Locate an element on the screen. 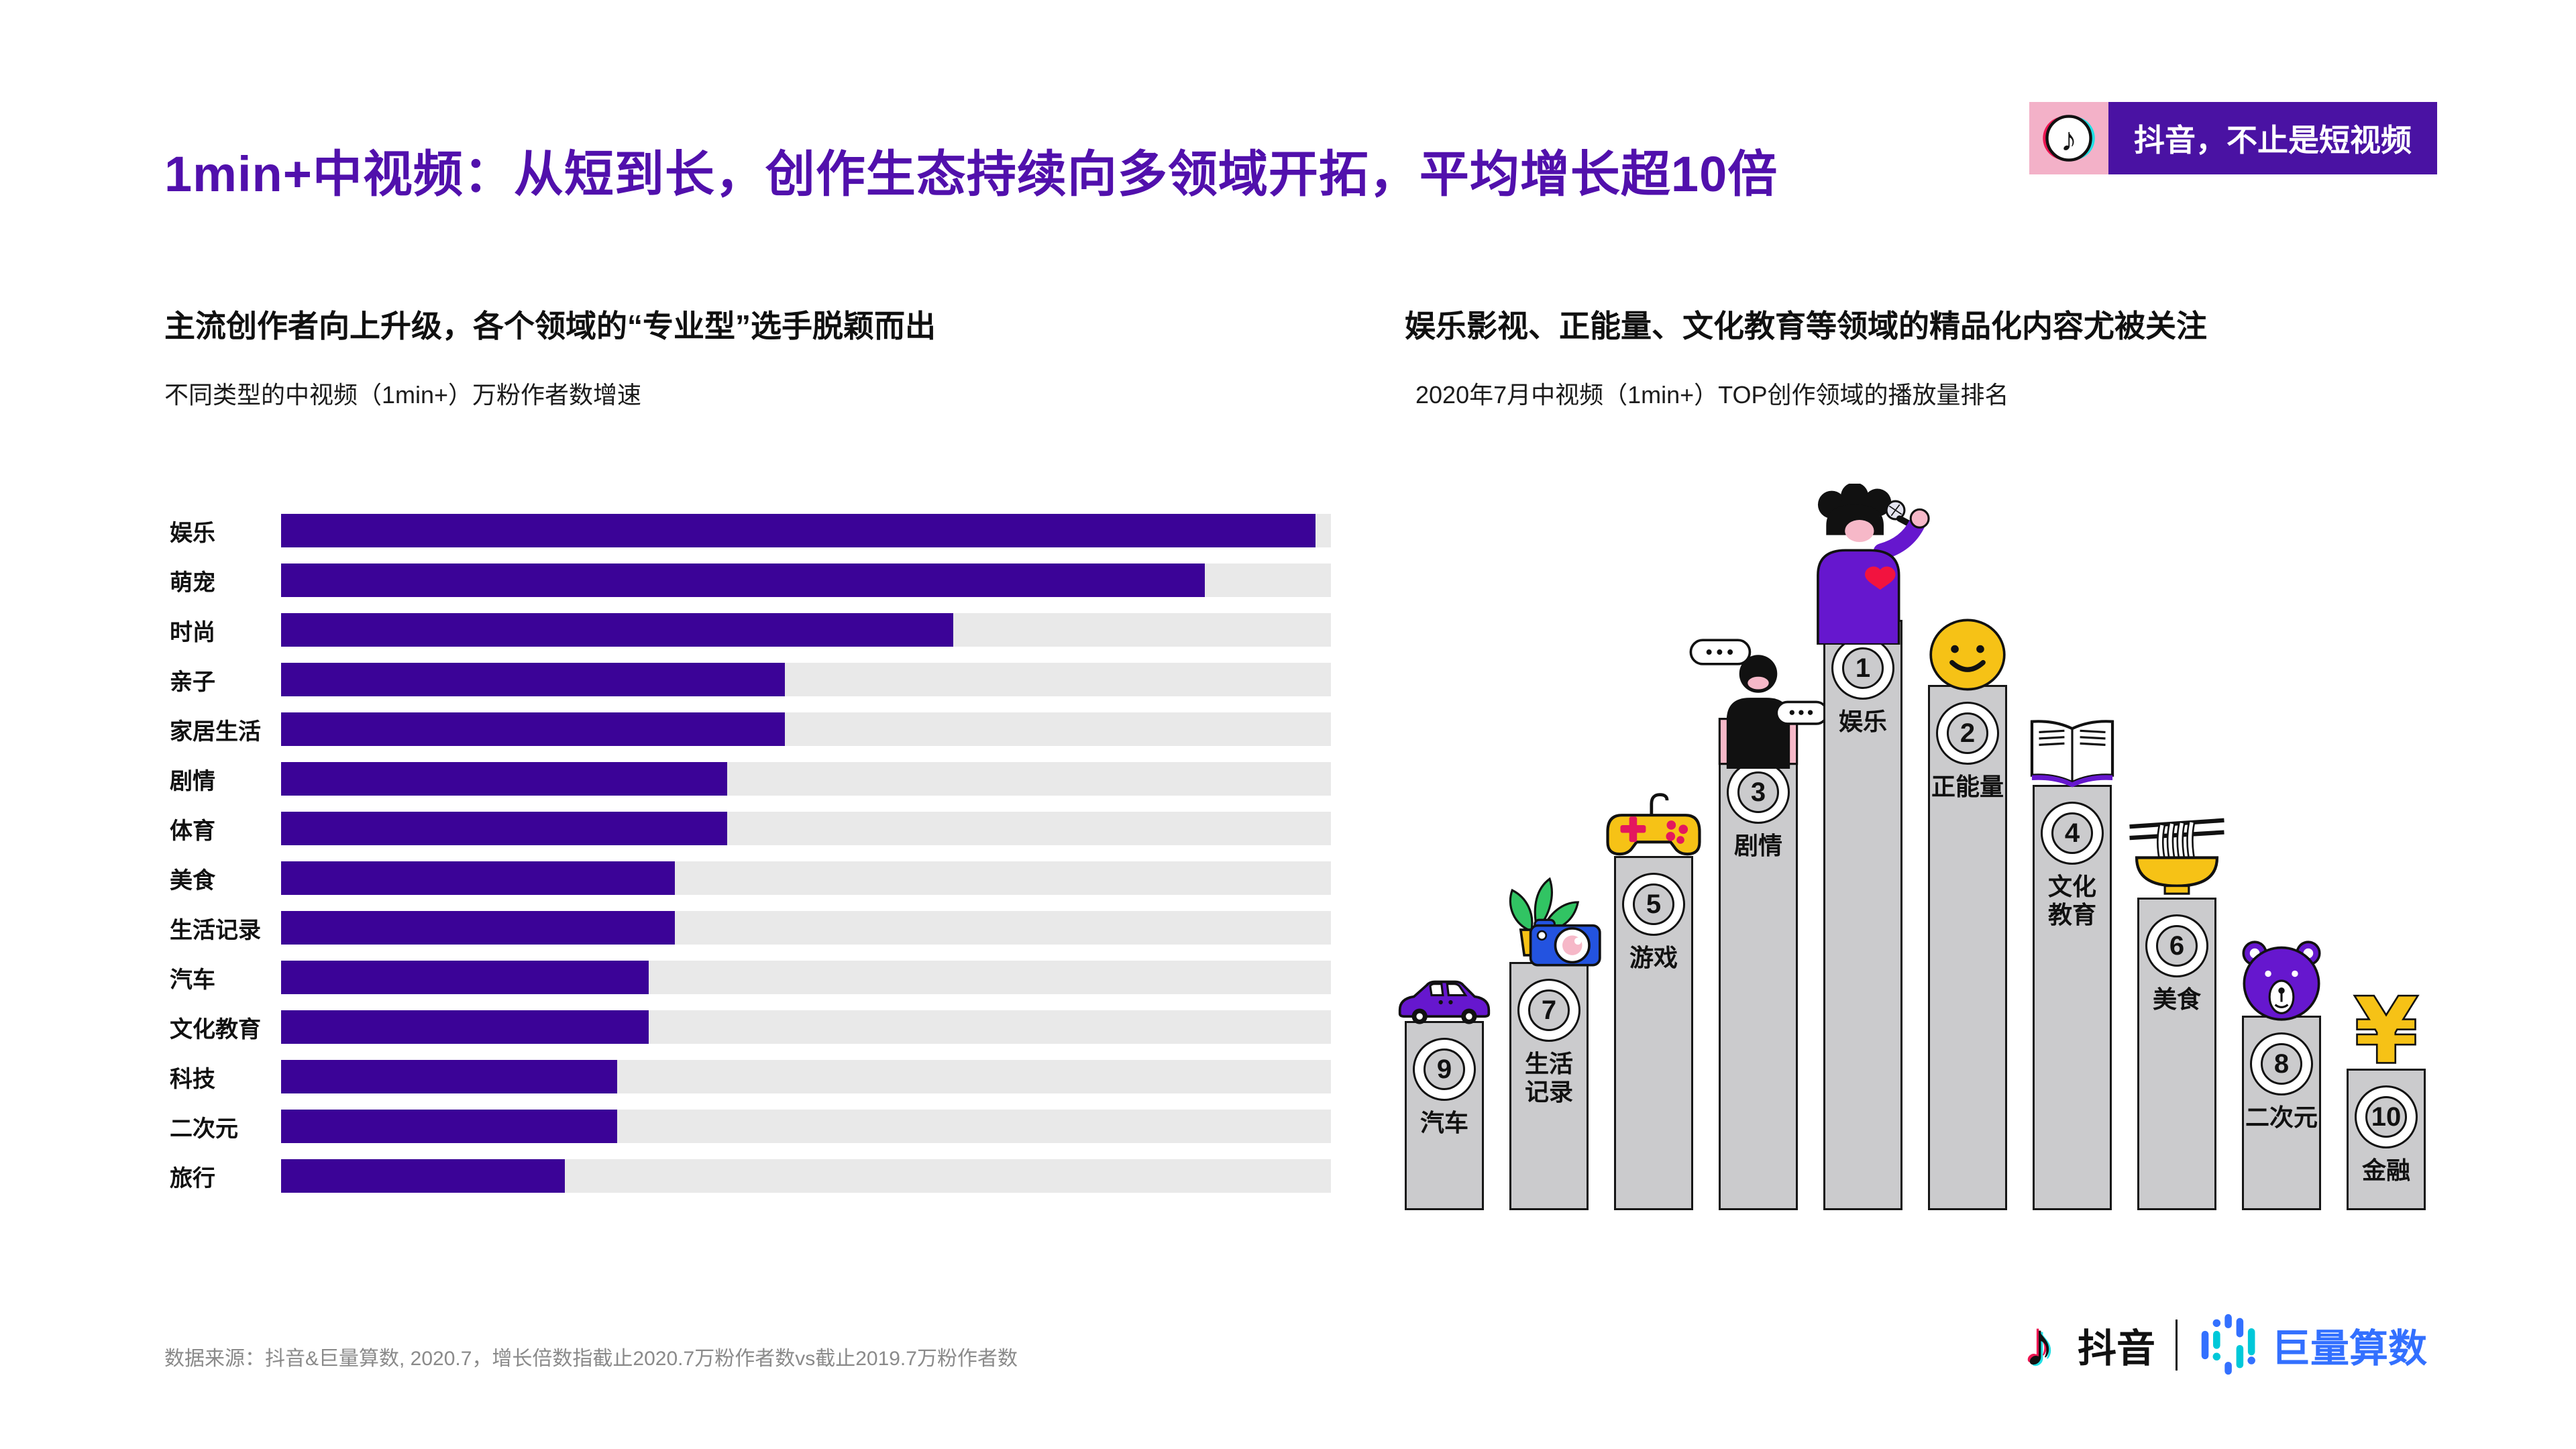 The height and width of the screenshot is (1449, 2576). rank-number: 1 is located at coordinates (1863, 668).